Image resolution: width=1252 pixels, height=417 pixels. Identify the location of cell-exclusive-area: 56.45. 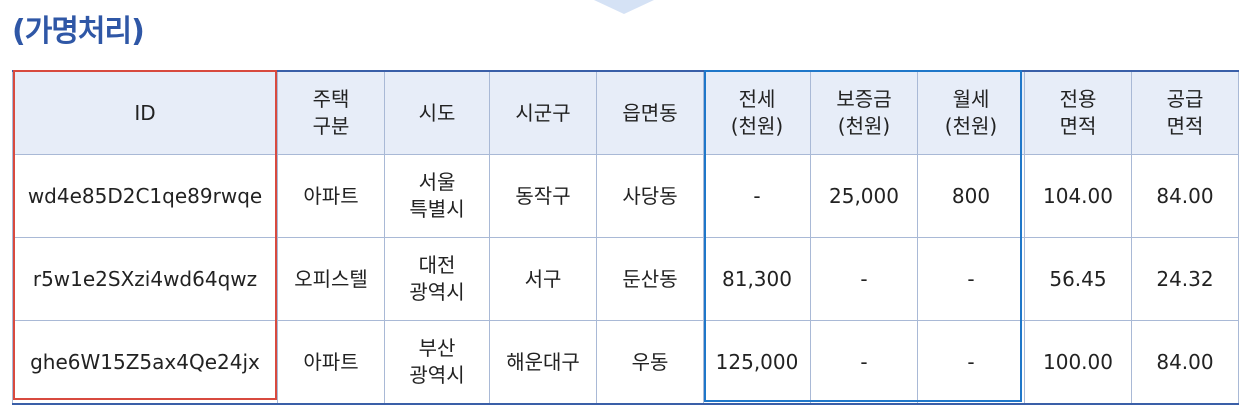
(1078, 279).